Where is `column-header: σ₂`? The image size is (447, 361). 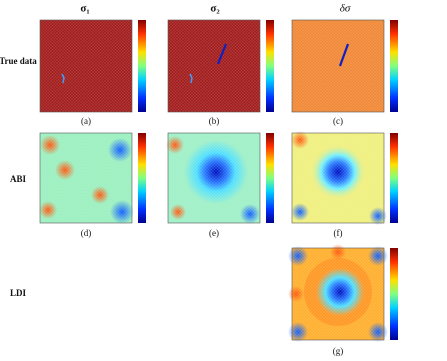
column-header: σ₂ is located at coordinates (215, 9).